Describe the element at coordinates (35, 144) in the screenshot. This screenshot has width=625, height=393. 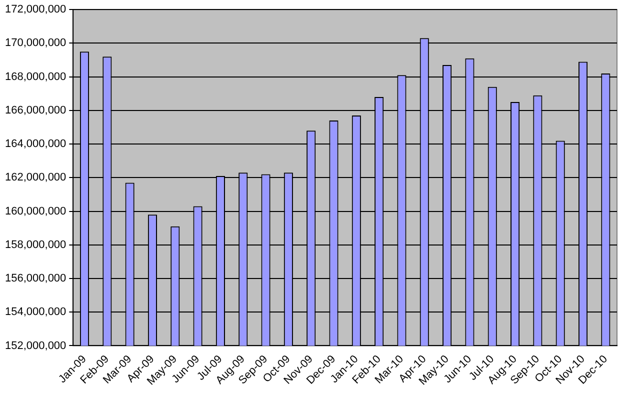
I see `y-tick-label: 164,000,000` at that location.